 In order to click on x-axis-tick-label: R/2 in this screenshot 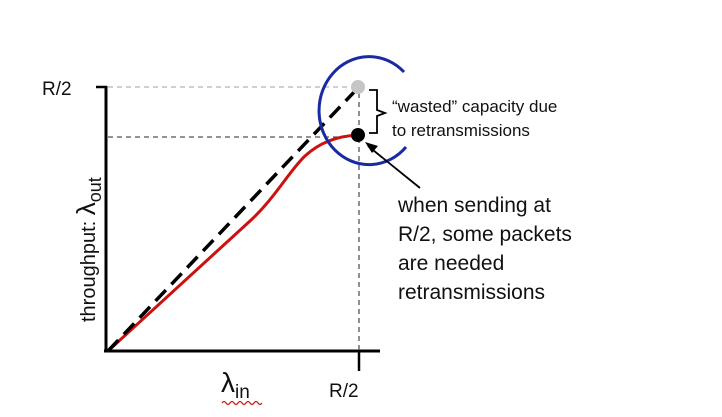, I will do `click(344, 391)`.